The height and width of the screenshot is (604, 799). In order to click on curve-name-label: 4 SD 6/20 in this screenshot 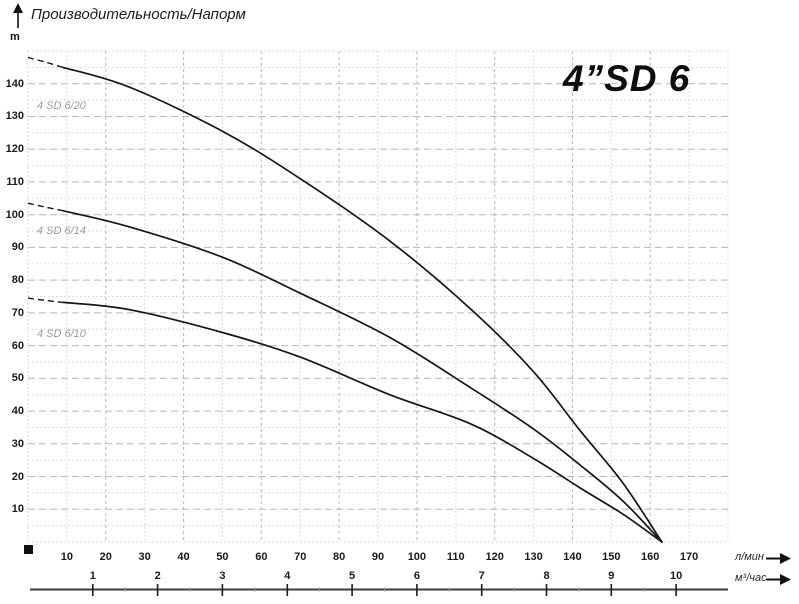, I will do `click(61, 106)`.